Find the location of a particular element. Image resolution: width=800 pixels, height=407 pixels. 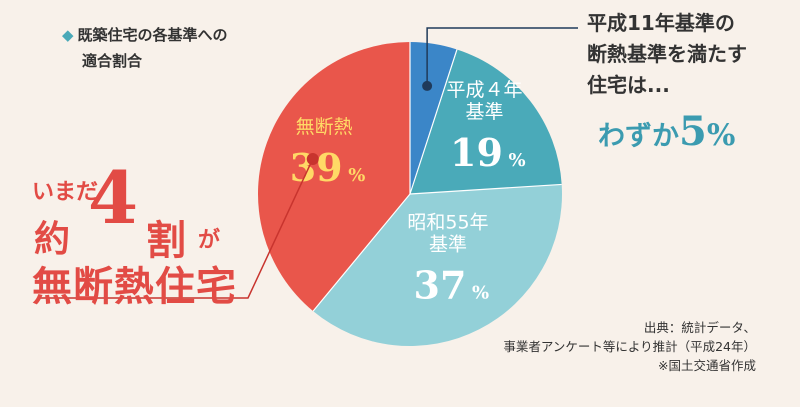

no-insulation-callout: いまだ 約 4 割 が 無断熱住宅 is located at coordinates (148, 233).